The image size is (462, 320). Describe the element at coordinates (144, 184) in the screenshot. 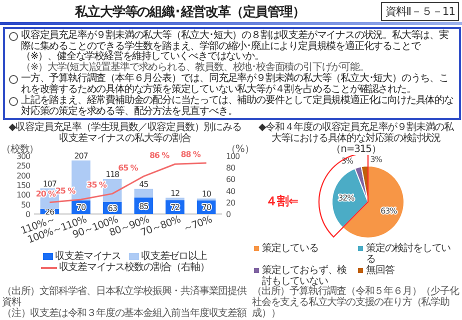

I see `data-label: 45` at that location.